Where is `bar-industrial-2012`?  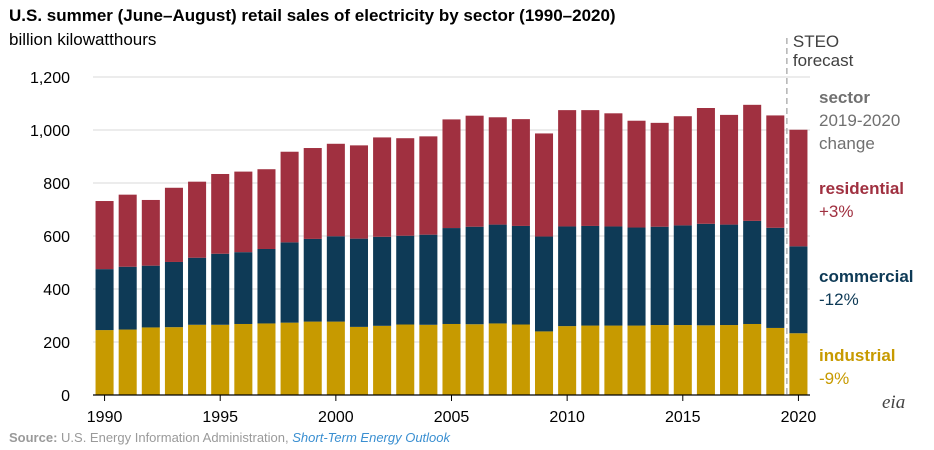 bar-industrial-2012 is located at coordinates (613, 360).